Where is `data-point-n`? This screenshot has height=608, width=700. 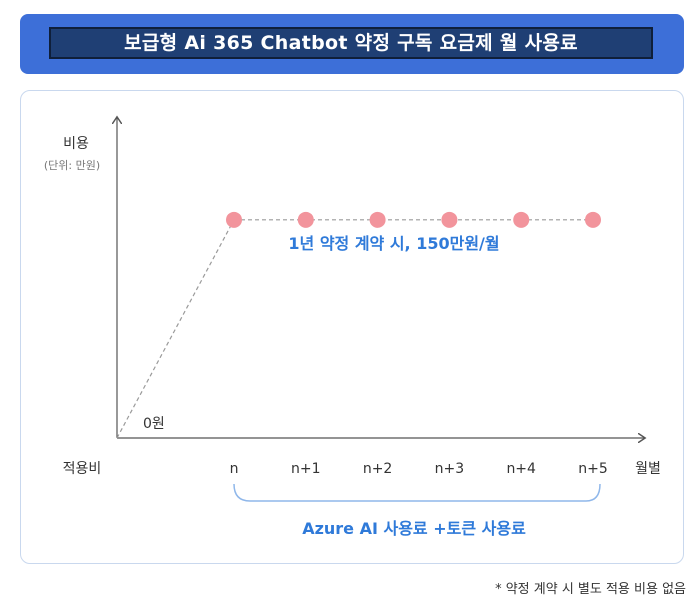 data-point-n is located at coordinates (234, 219).